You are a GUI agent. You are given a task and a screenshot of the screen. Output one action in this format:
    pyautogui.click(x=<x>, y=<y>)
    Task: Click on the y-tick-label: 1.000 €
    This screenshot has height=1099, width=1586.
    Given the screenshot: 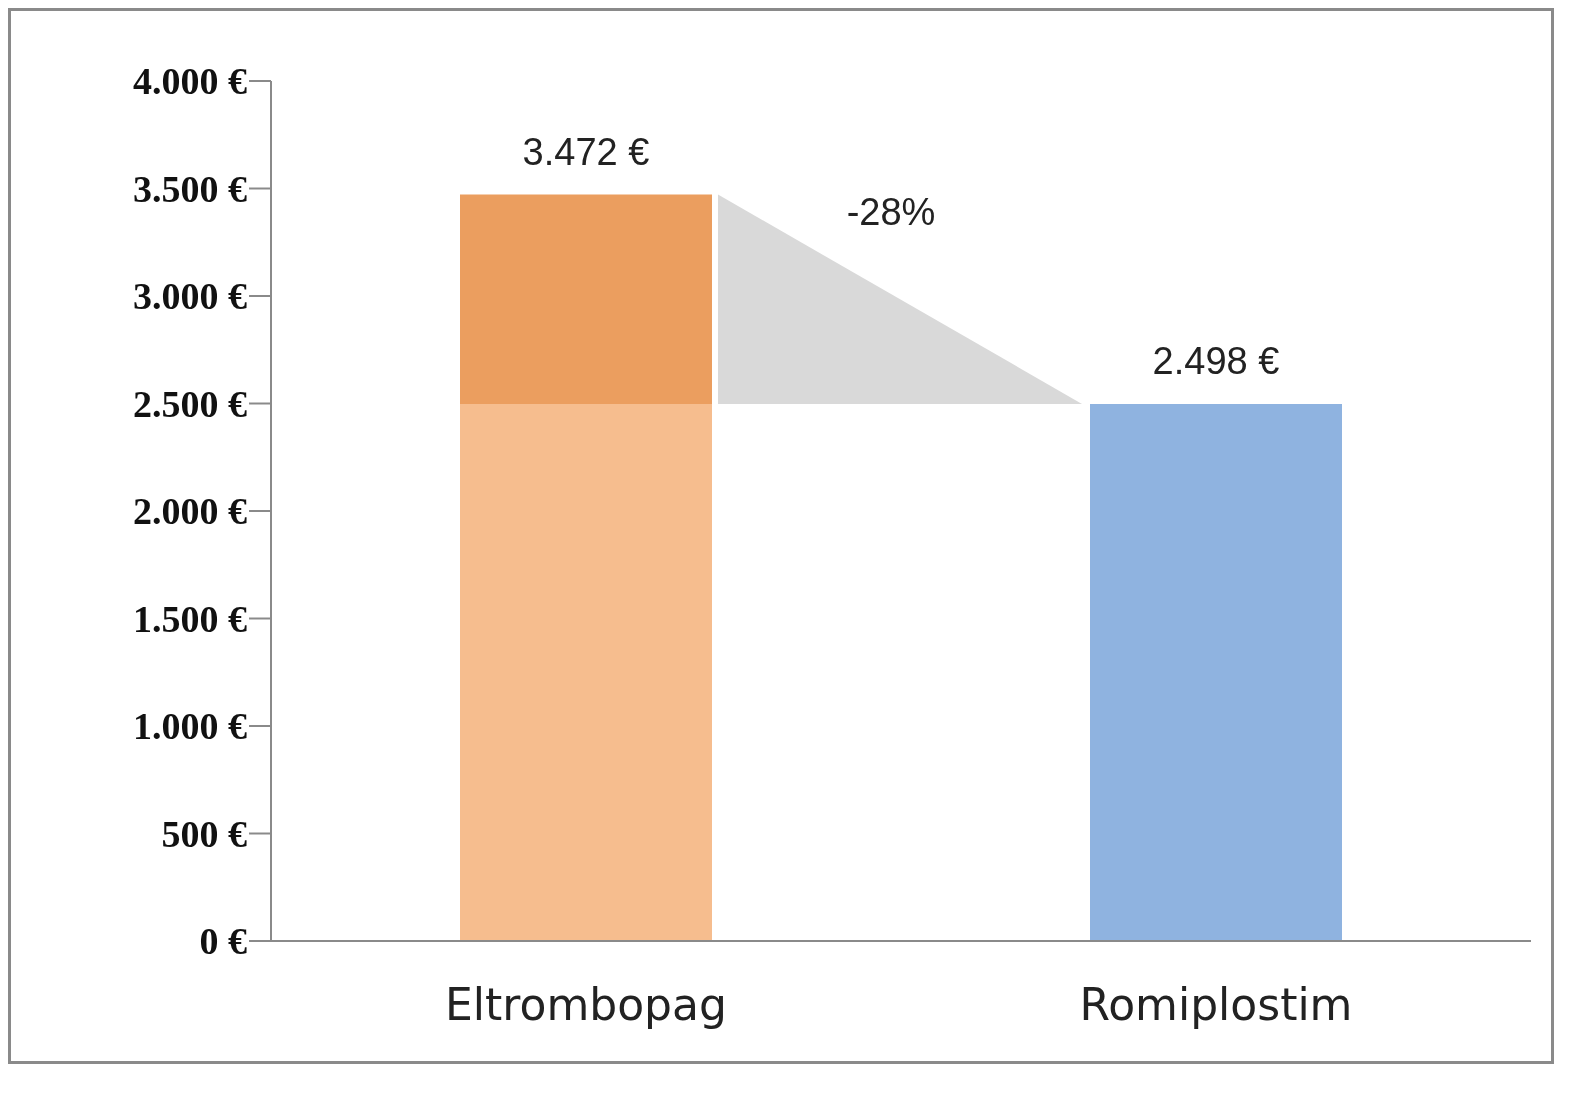 What is the action you would take?
    pyautogui.click(x=190, y=726)
    